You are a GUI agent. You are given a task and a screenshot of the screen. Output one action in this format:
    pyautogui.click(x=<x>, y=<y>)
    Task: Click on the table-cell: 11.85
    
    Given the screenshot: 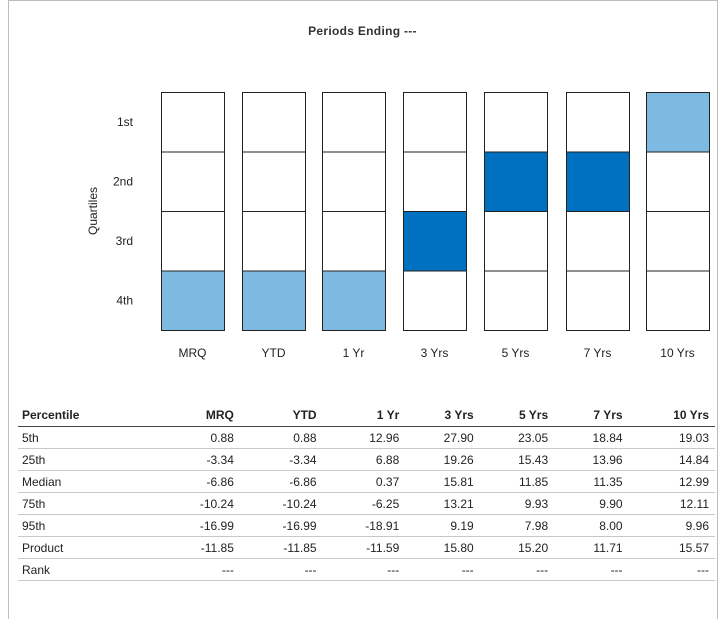 What is the action you would take?
    pyautogui.click(x=517, y=481)
    